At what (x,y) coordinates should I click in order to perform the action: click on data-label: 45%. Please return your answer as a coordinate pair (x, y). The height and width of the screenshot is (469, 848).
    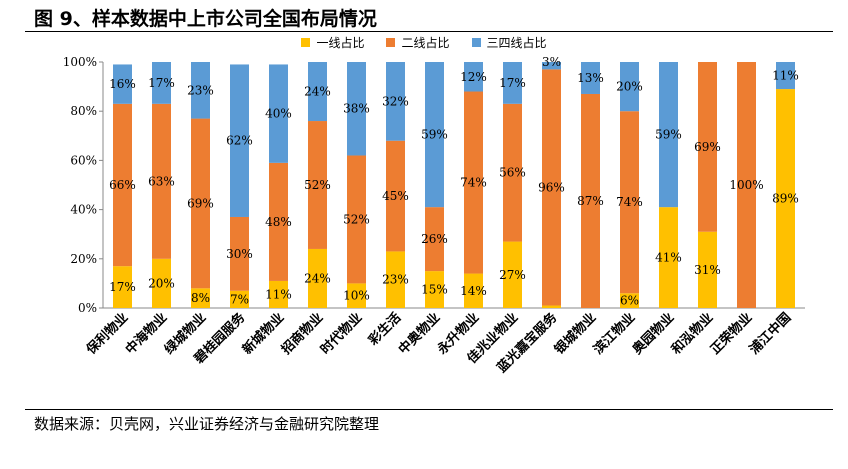
    Looking at the image, I should click on (395, 196).